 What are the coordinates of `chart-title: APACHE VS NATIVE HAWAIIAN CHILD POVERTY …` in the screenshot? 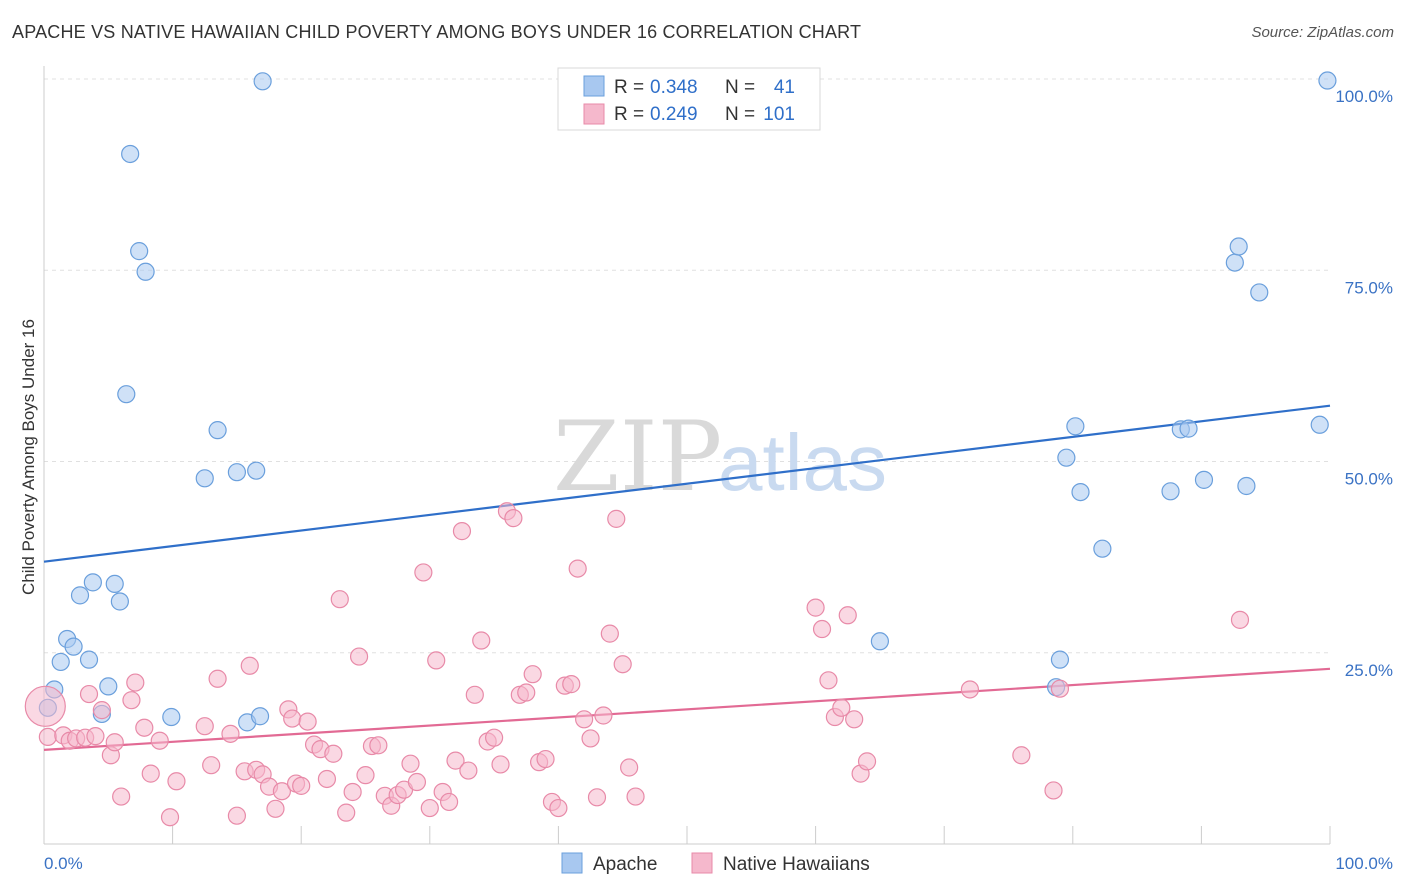 It's located at (437, 32).